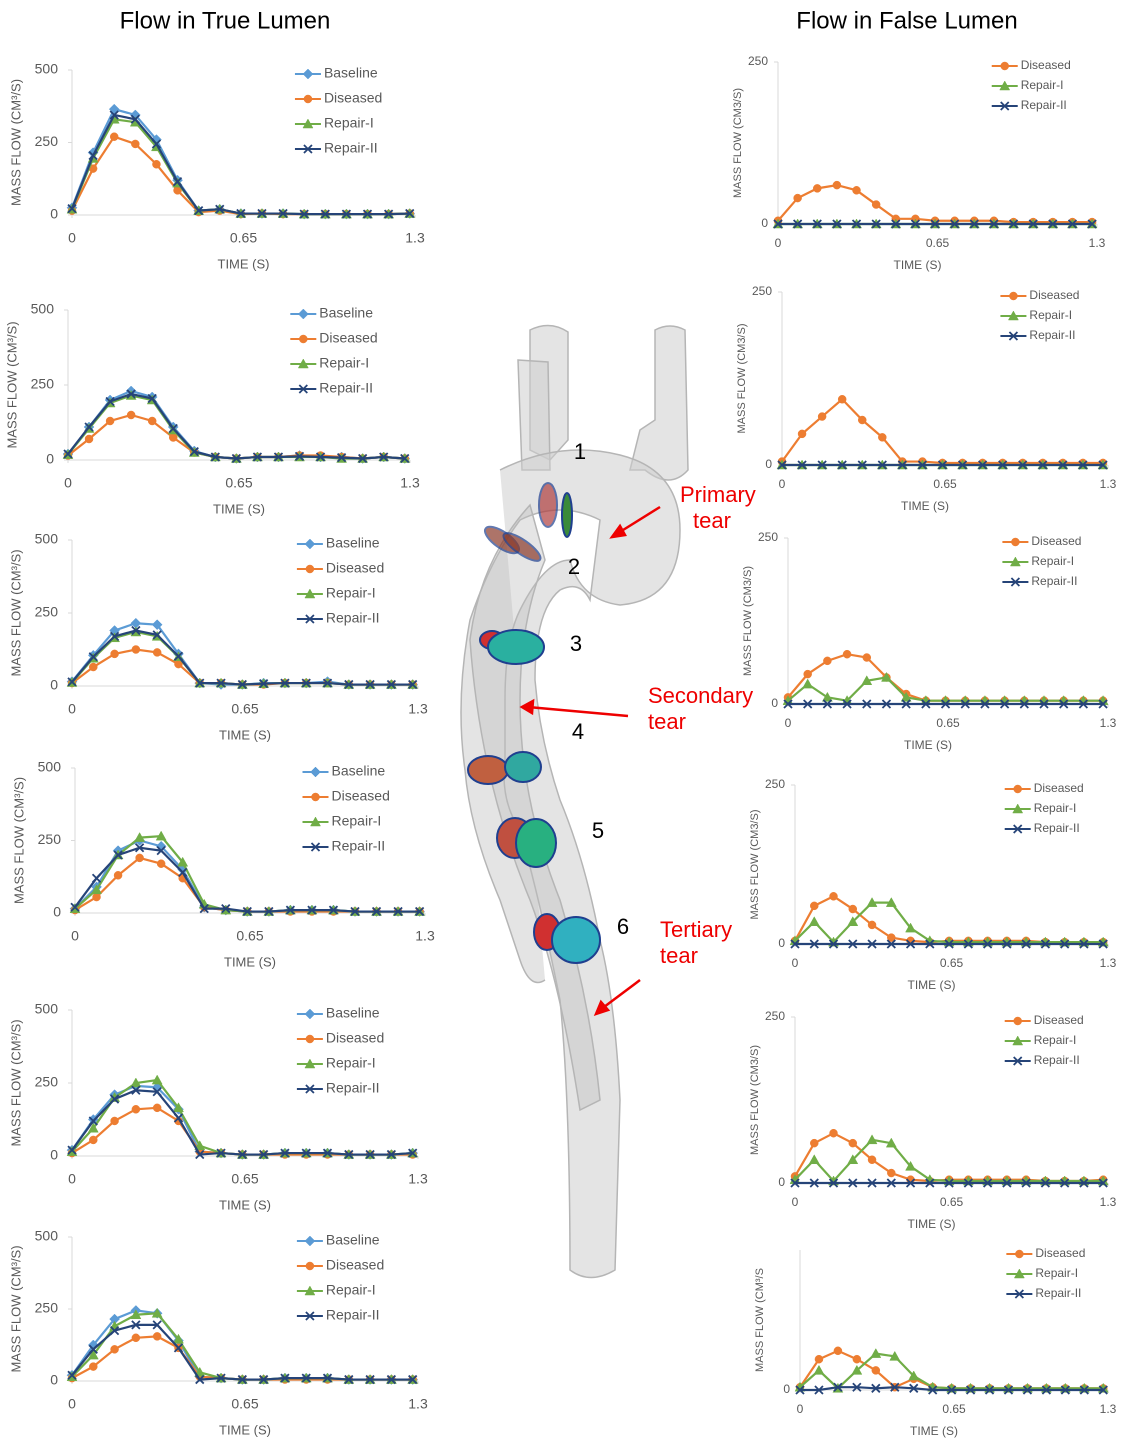 This screenshot has height=1443, width=1131. Describe the element at coordinates (598, 830) in the screenshot. I see `section-label: 5` at that location.